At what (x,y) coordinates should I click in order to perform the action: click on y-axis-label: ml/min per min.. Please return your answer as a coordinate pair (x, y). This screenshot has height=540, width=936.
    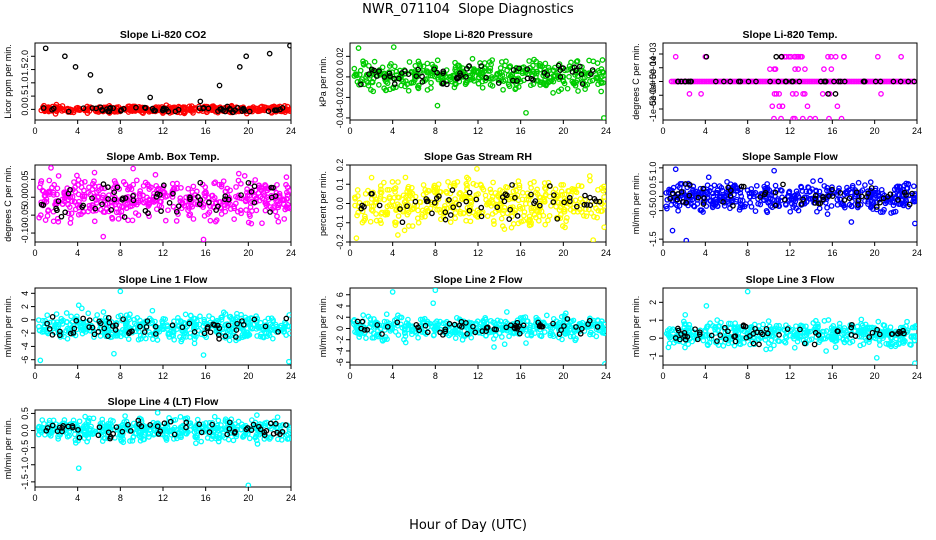
    Looking at the image, I should click on (636, 327).